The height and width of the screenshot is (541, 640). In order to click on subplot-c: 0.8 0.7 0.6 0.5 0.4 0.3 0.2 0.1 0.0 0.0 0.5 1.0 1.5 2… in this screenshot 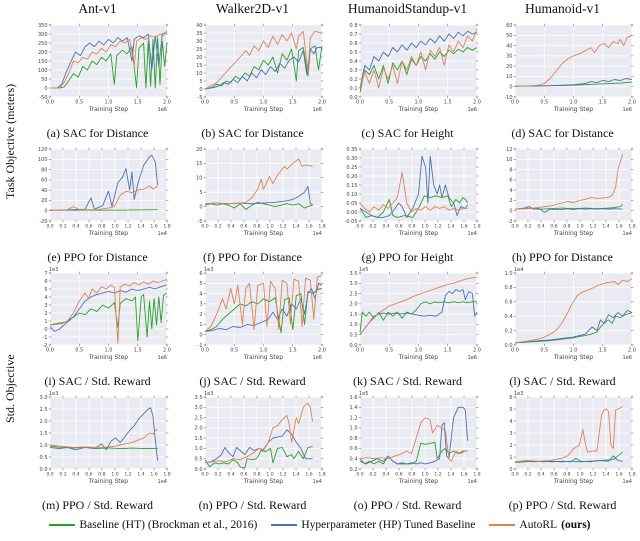, I will do `click(407, 79)`.